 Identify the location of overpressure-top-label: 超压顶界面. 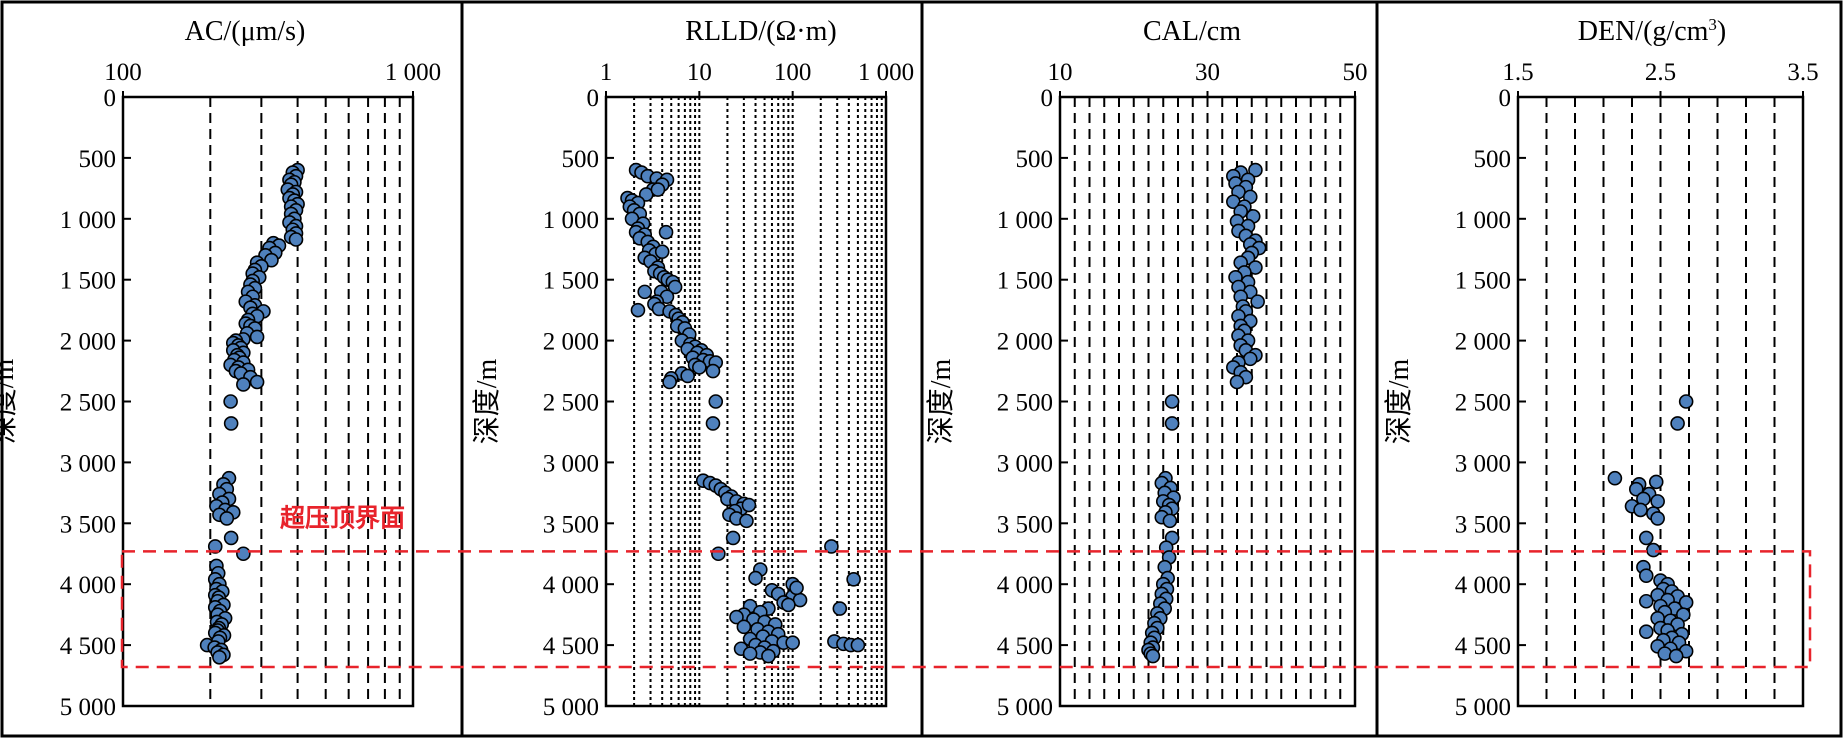
(342, 517).